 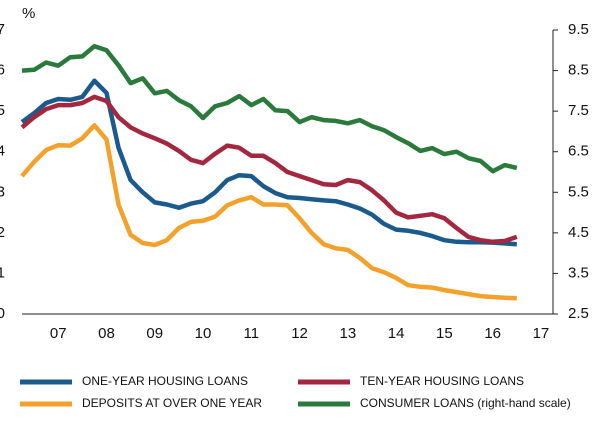 I want to click on x-tick-label: 08, so click(x=106, y=333).